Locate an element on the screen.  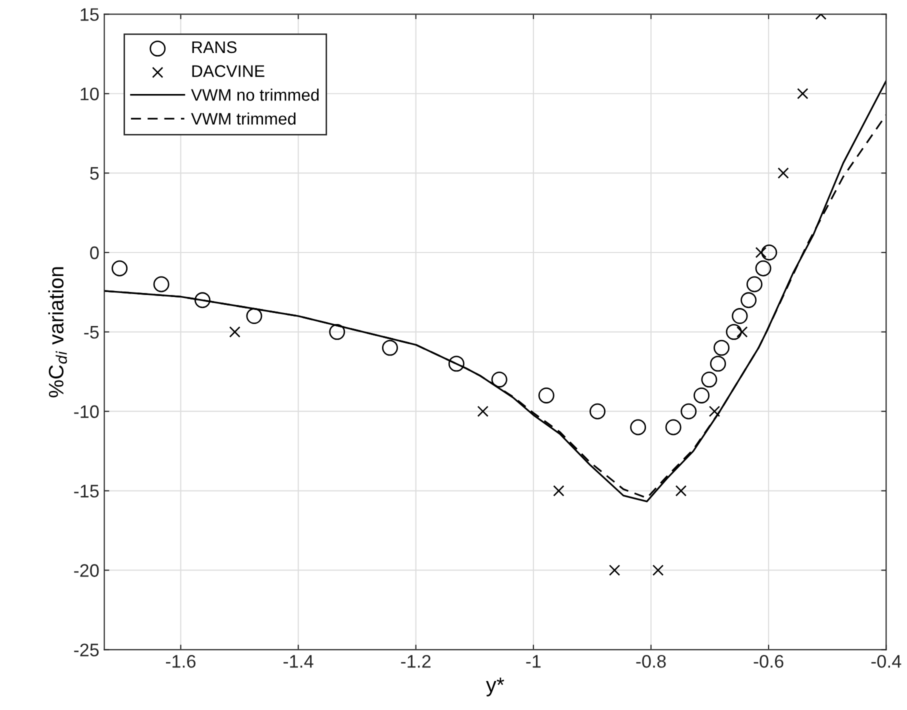
y-tick-label: 0 is located at coordinates (94, 253).